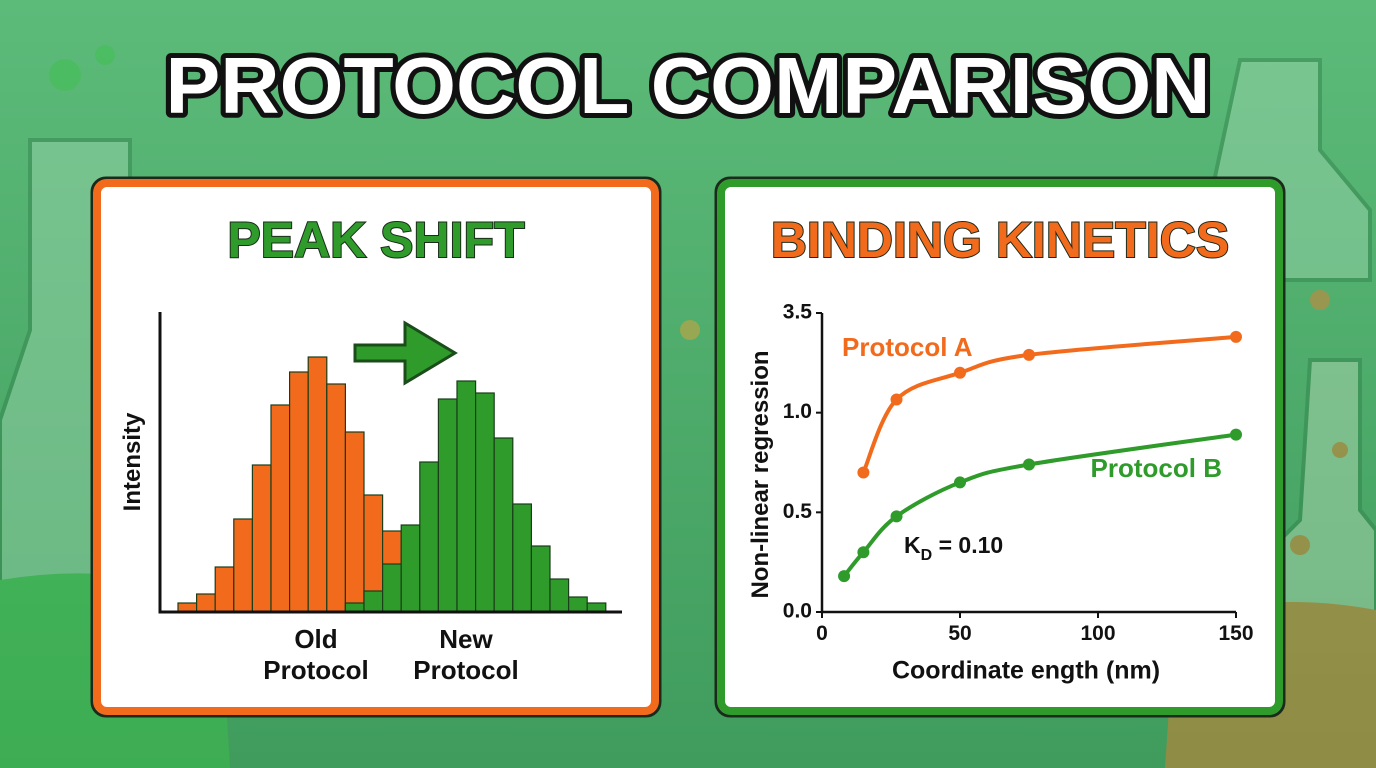 The image size is (1376, 768). Describe the element at coordinates (1097, 633) in the screenshot. I see `x-tick-label: 100` at that location.